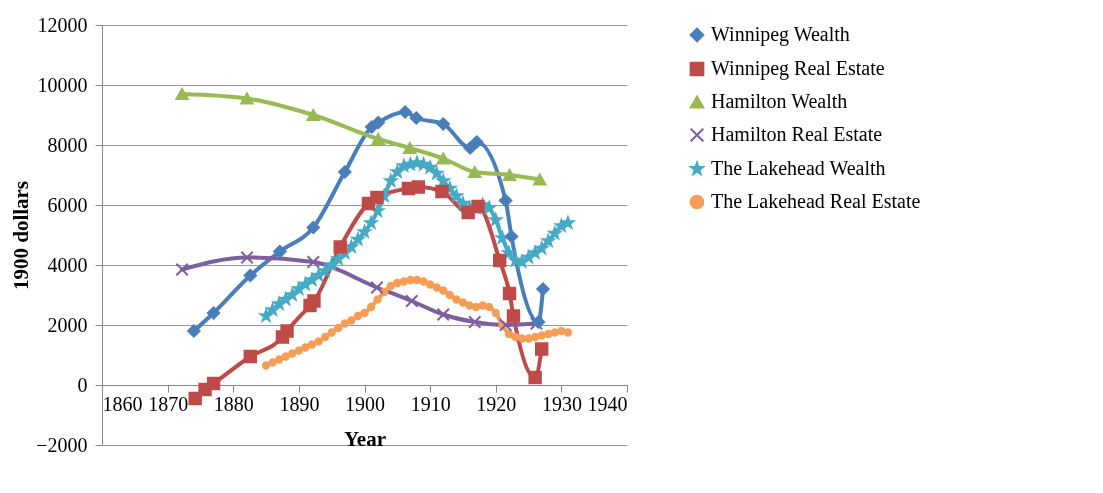 The height and width of the screenshot is (493, 1103). What do you see at coordinates (607, 403) in the screenshot?
I see `x-tick-label: 1940` at bounding box center [607, 403].